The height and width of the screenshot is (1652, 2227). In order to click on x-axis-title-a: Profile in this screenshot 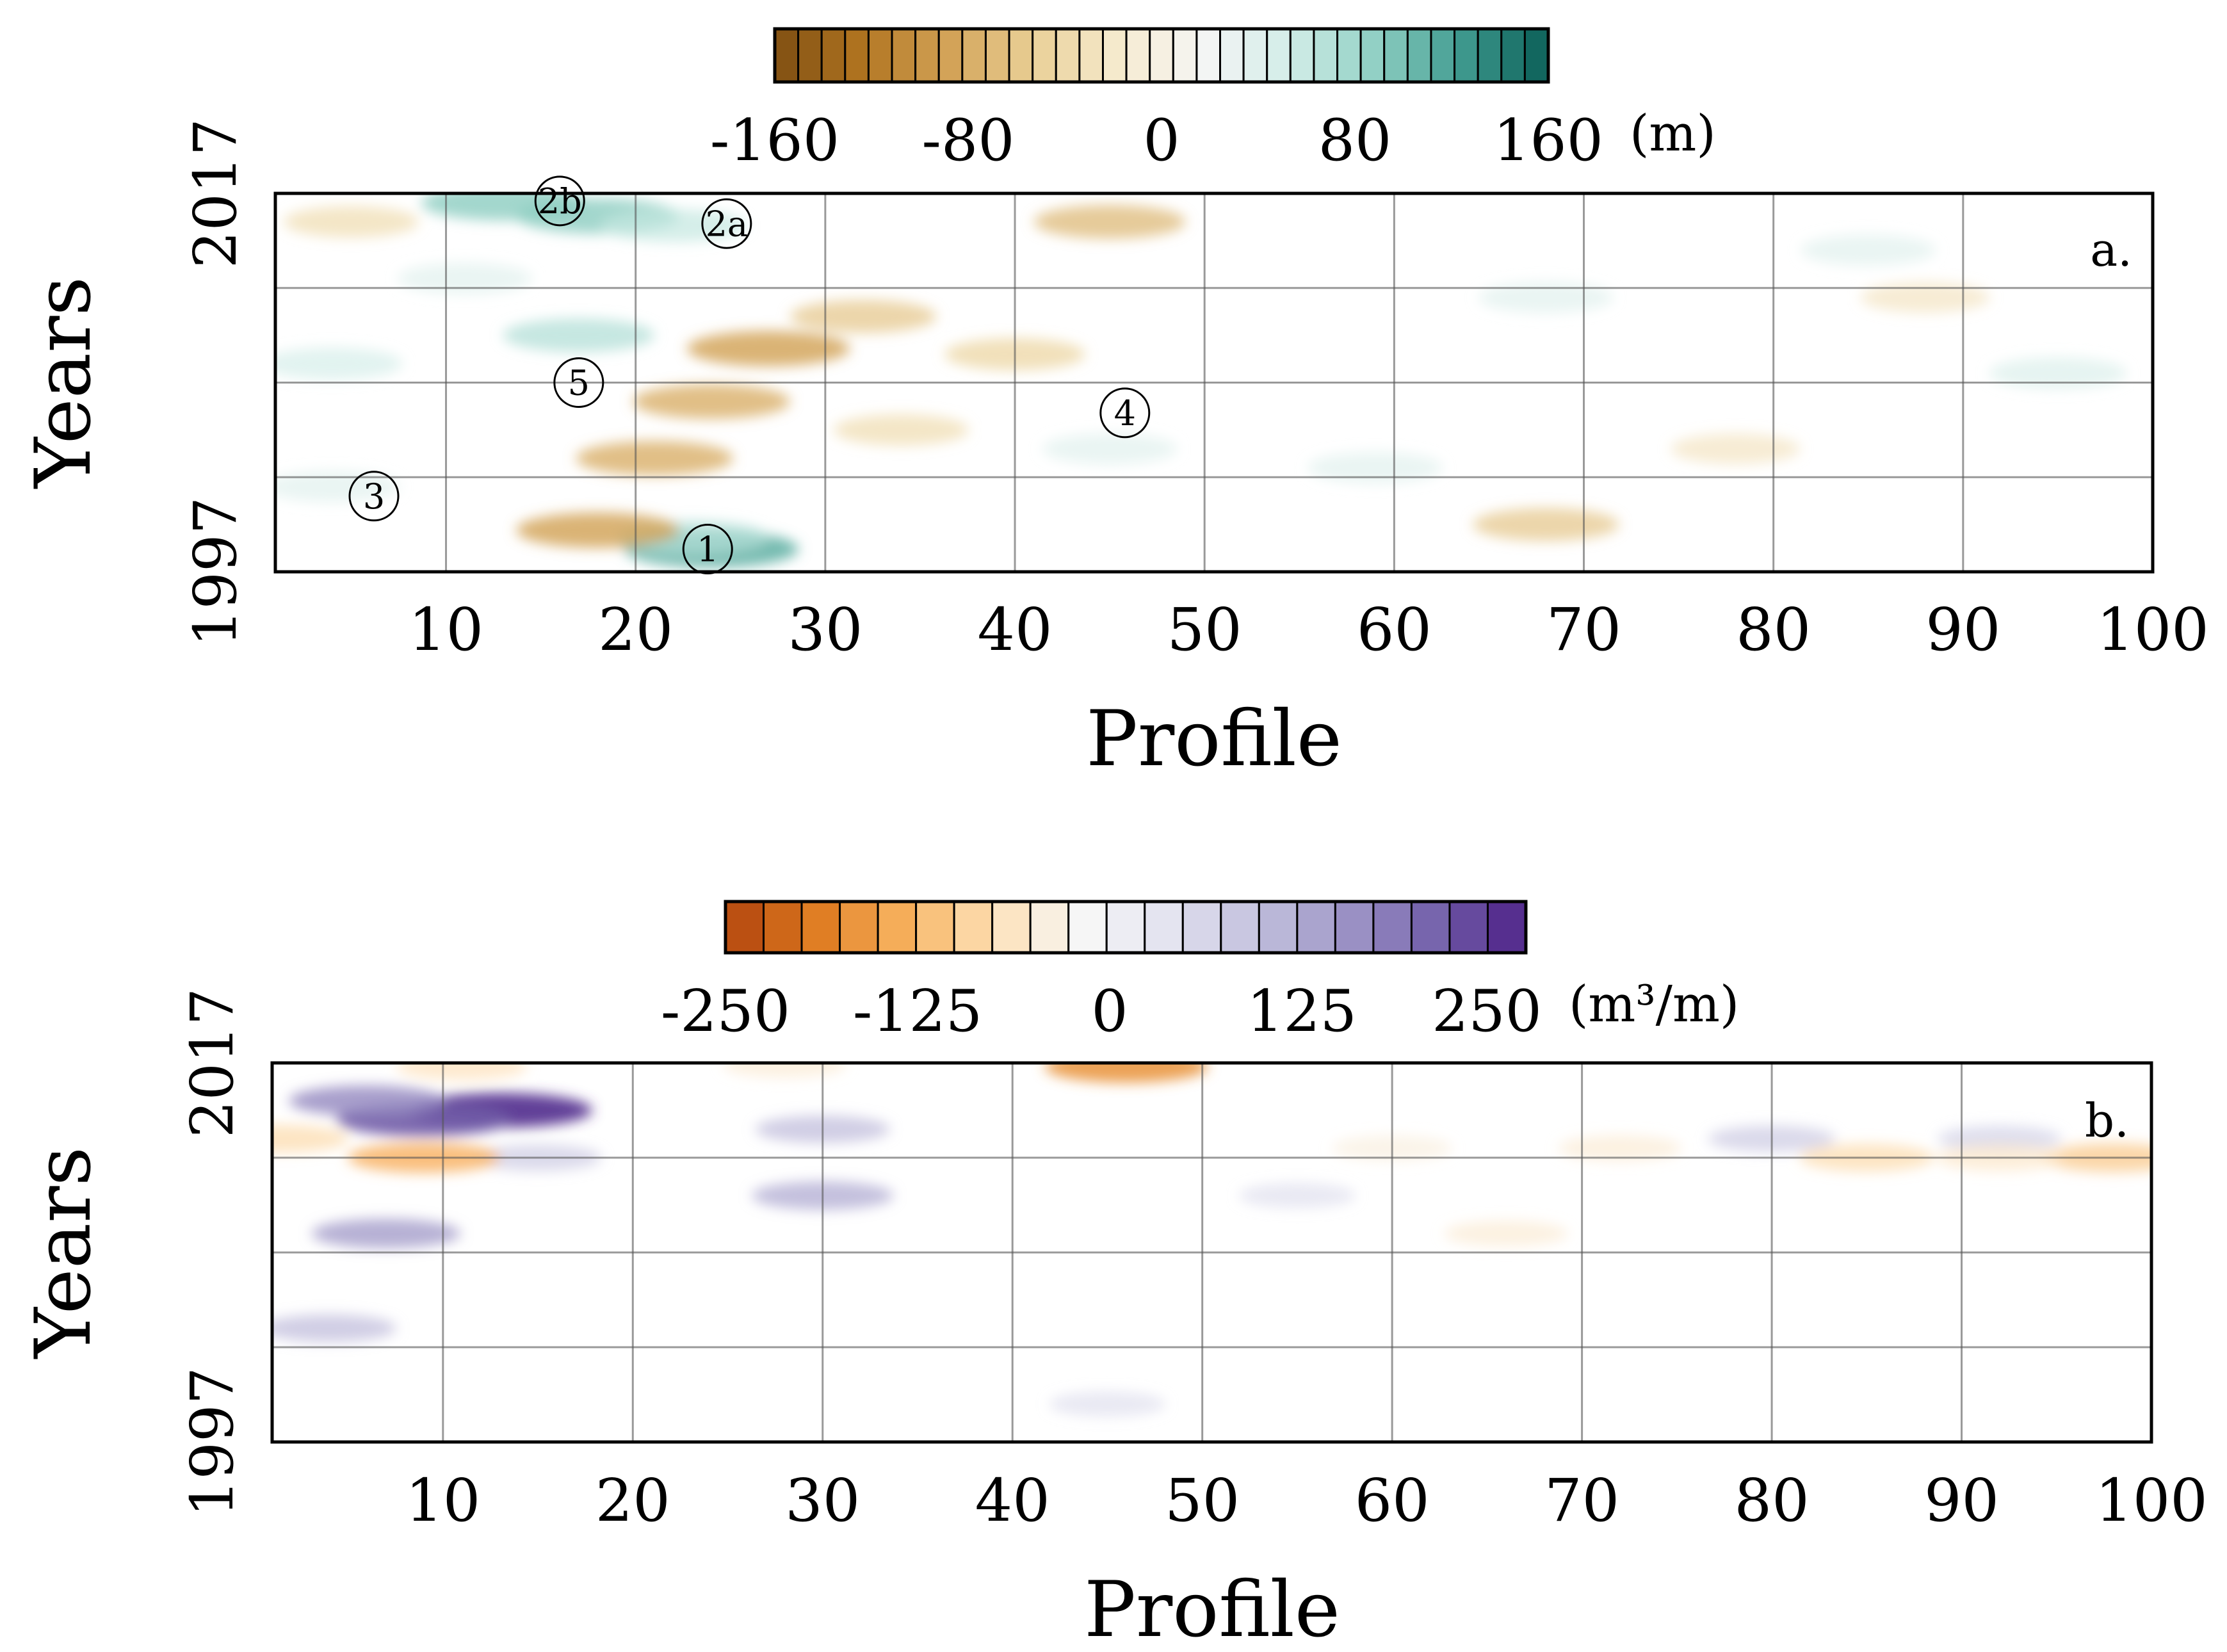, I will do `click(1214, 739)`.